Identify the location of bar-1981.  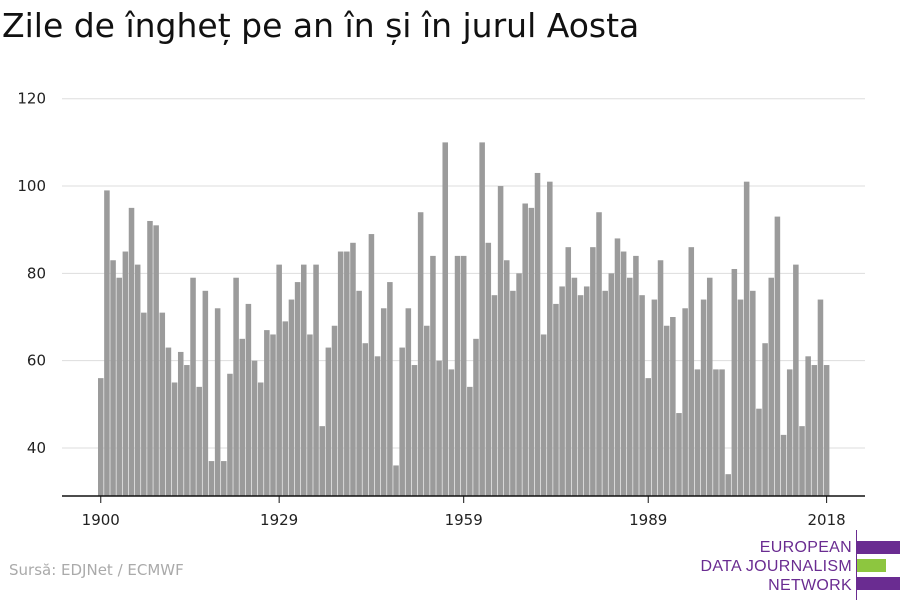
(599, 354).